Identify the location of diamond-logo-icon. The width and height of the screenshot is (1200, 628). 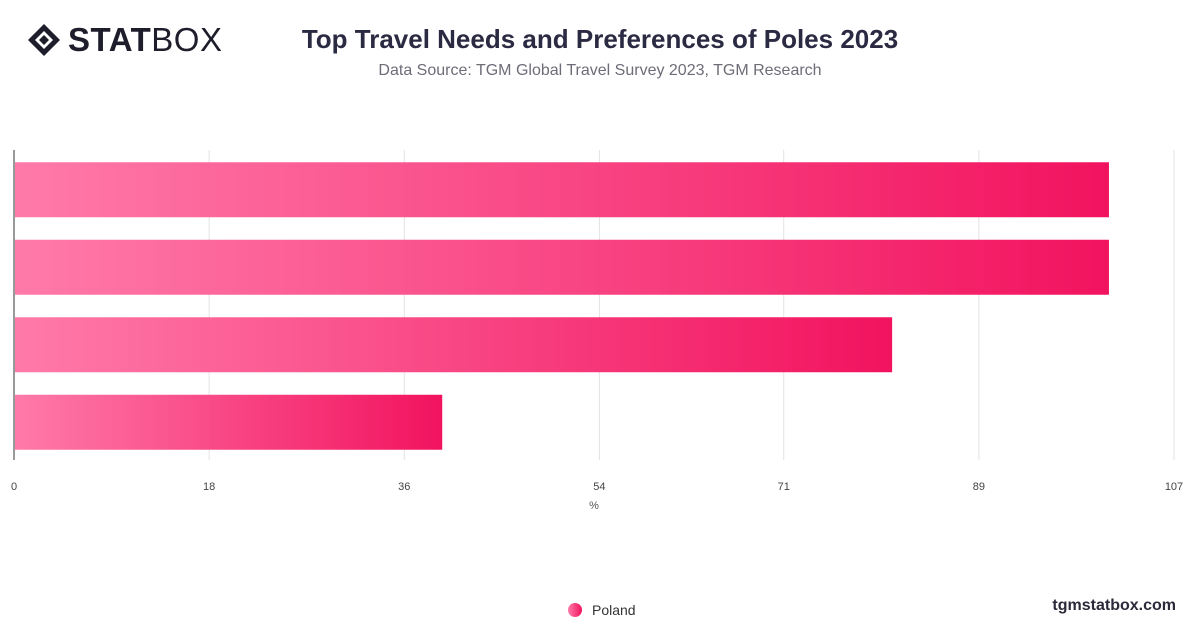
(44, 40).